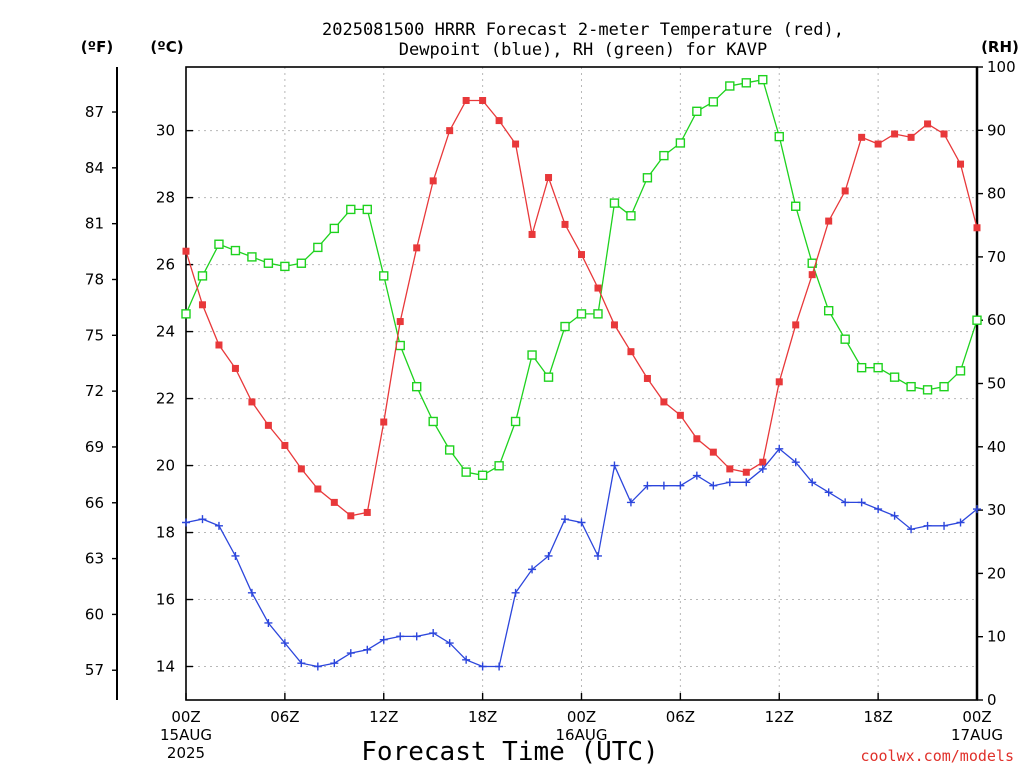 The image size is (1024, 768). What do you see at coordinates (680, 717) in the screenshot?
I see `x-tick-label: 06Z` at bounding box center [680, 717].